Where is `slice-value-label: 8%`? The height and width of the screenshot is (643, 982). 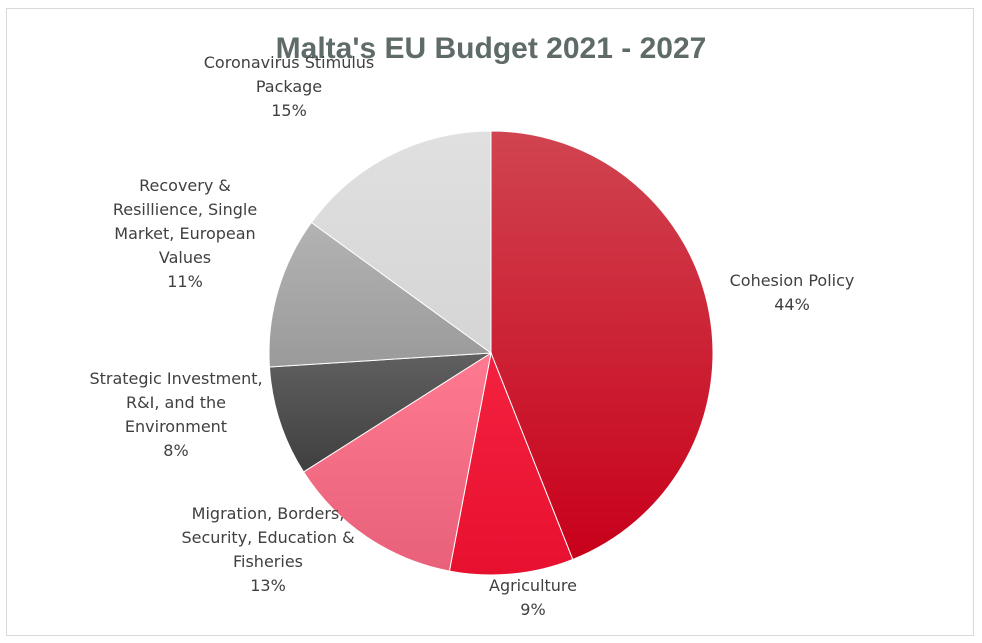 slice-value-label: 8% is located at coordinates (175, 450).